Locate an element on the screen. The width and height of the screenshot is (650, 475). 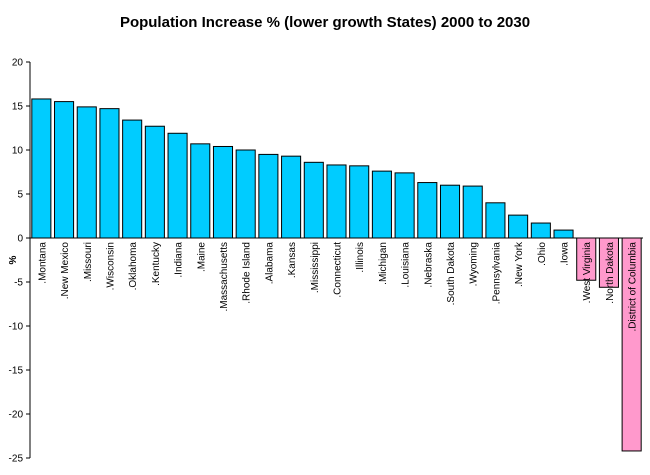
x-category-label: .Massachusetts is located at coordinates (224, 276).